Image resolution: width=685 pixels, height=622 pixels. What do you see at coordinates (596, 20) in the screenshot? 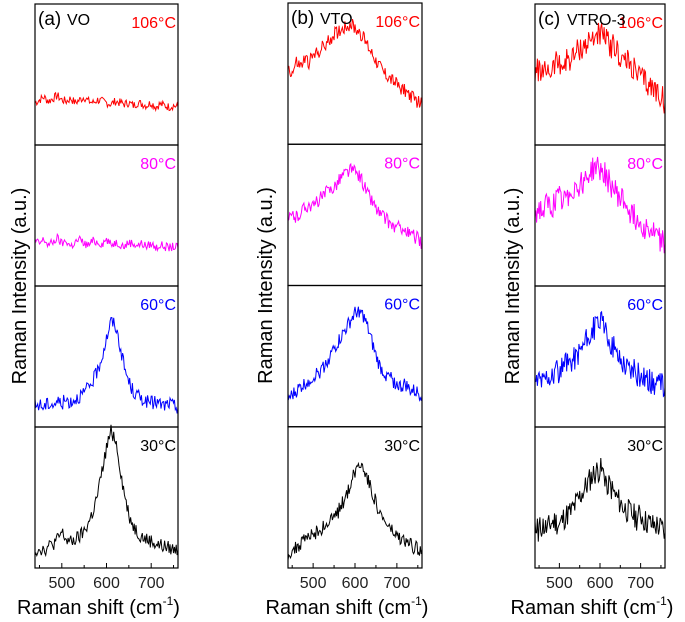
I see `panel-title: VTRO-3` at bounding box center [596, 20].